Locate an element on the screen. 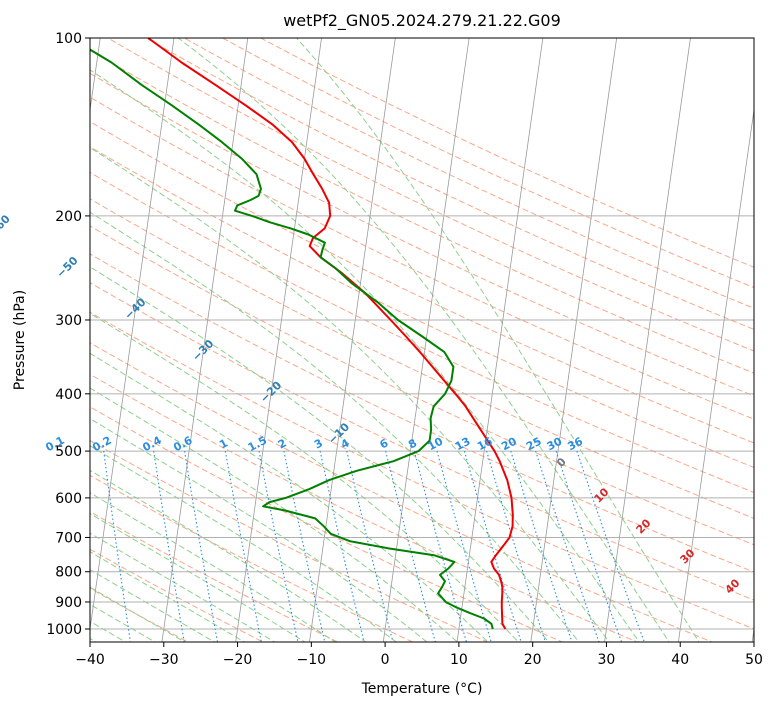 The height and width of the screenshot is (708, 775). dry-adiabat is located at coordinates (214, 576).